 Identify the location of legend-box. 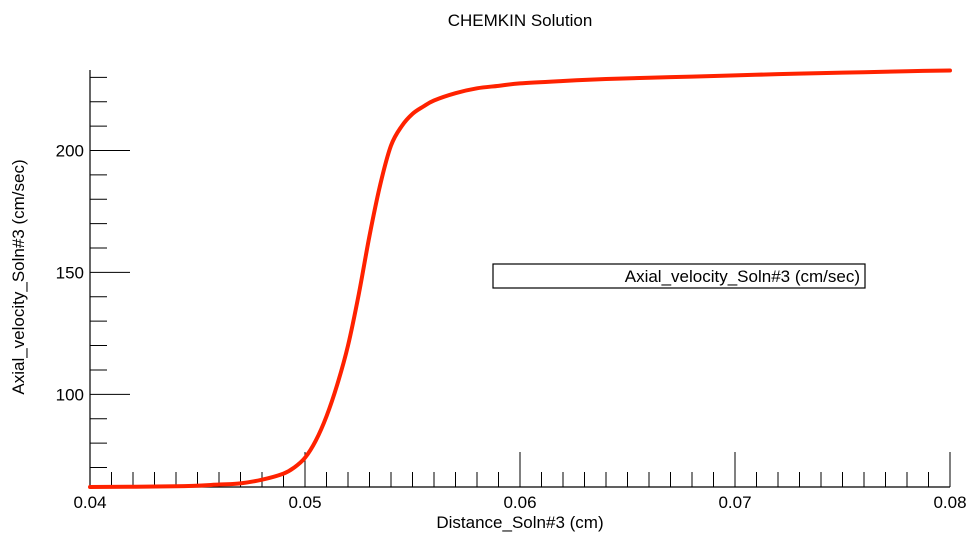
(679, 276).